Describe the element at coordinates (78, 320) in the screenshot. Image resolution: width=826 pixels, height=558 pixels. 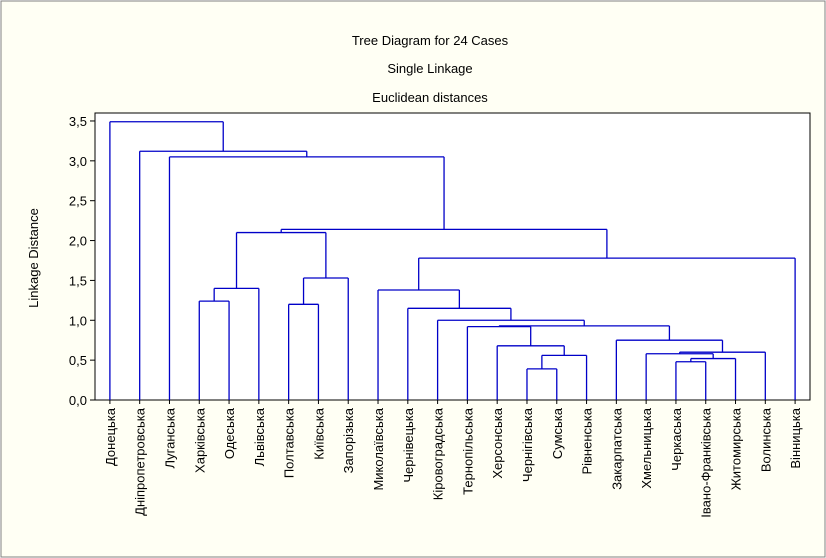
I see `y-tick-label: 1,0` at that location.